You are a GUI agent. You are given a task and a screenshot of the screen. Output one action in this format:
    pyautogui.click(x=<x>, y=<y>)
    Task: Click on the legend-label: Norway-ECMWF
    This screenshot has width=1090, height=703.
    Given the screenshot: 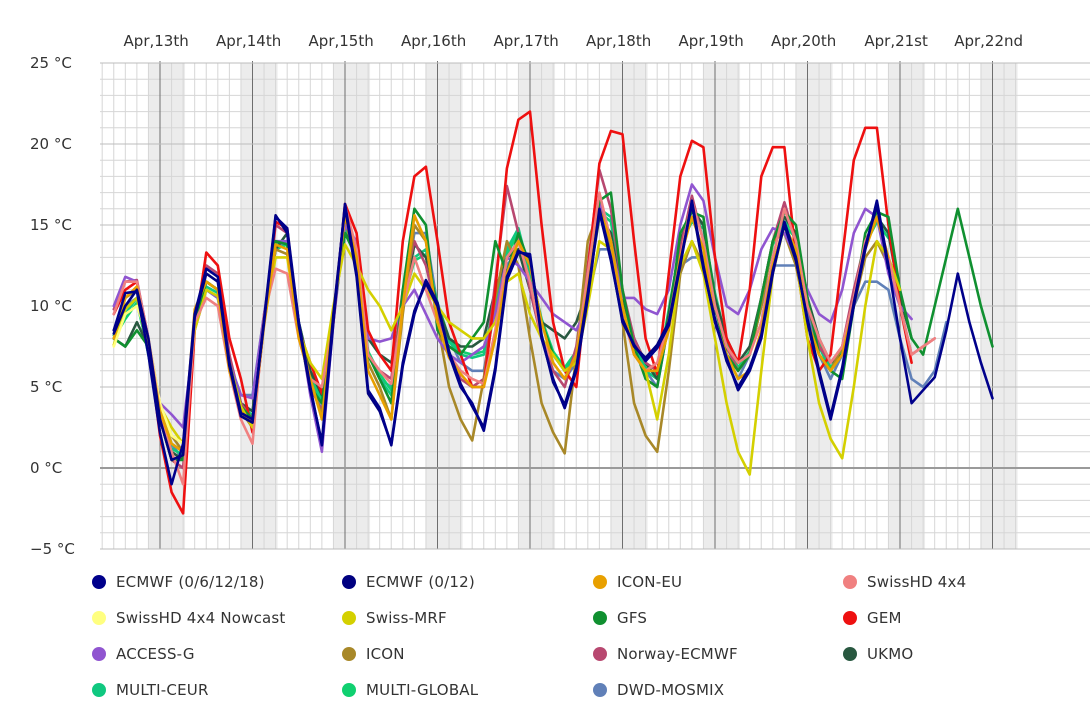 What is the action you would take?
    pyautogui.click(x=677, y=654)
    